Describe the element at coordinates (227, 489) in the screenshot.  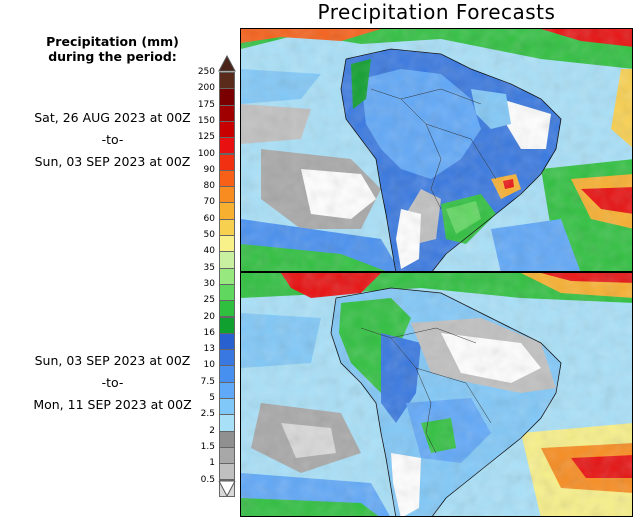
I see `colorbar-bottom-arrow-icon` at that location.